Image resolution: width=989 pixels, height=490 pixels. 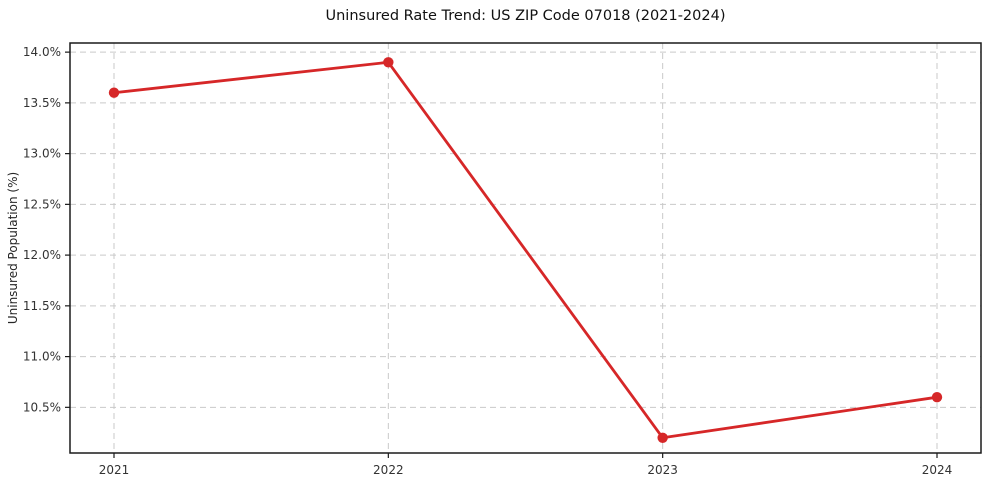 What do you see at coordinates (42, 306) in the screenshot?
I see `y-tick-label: 11.5%` at bounding box center [42, 306].